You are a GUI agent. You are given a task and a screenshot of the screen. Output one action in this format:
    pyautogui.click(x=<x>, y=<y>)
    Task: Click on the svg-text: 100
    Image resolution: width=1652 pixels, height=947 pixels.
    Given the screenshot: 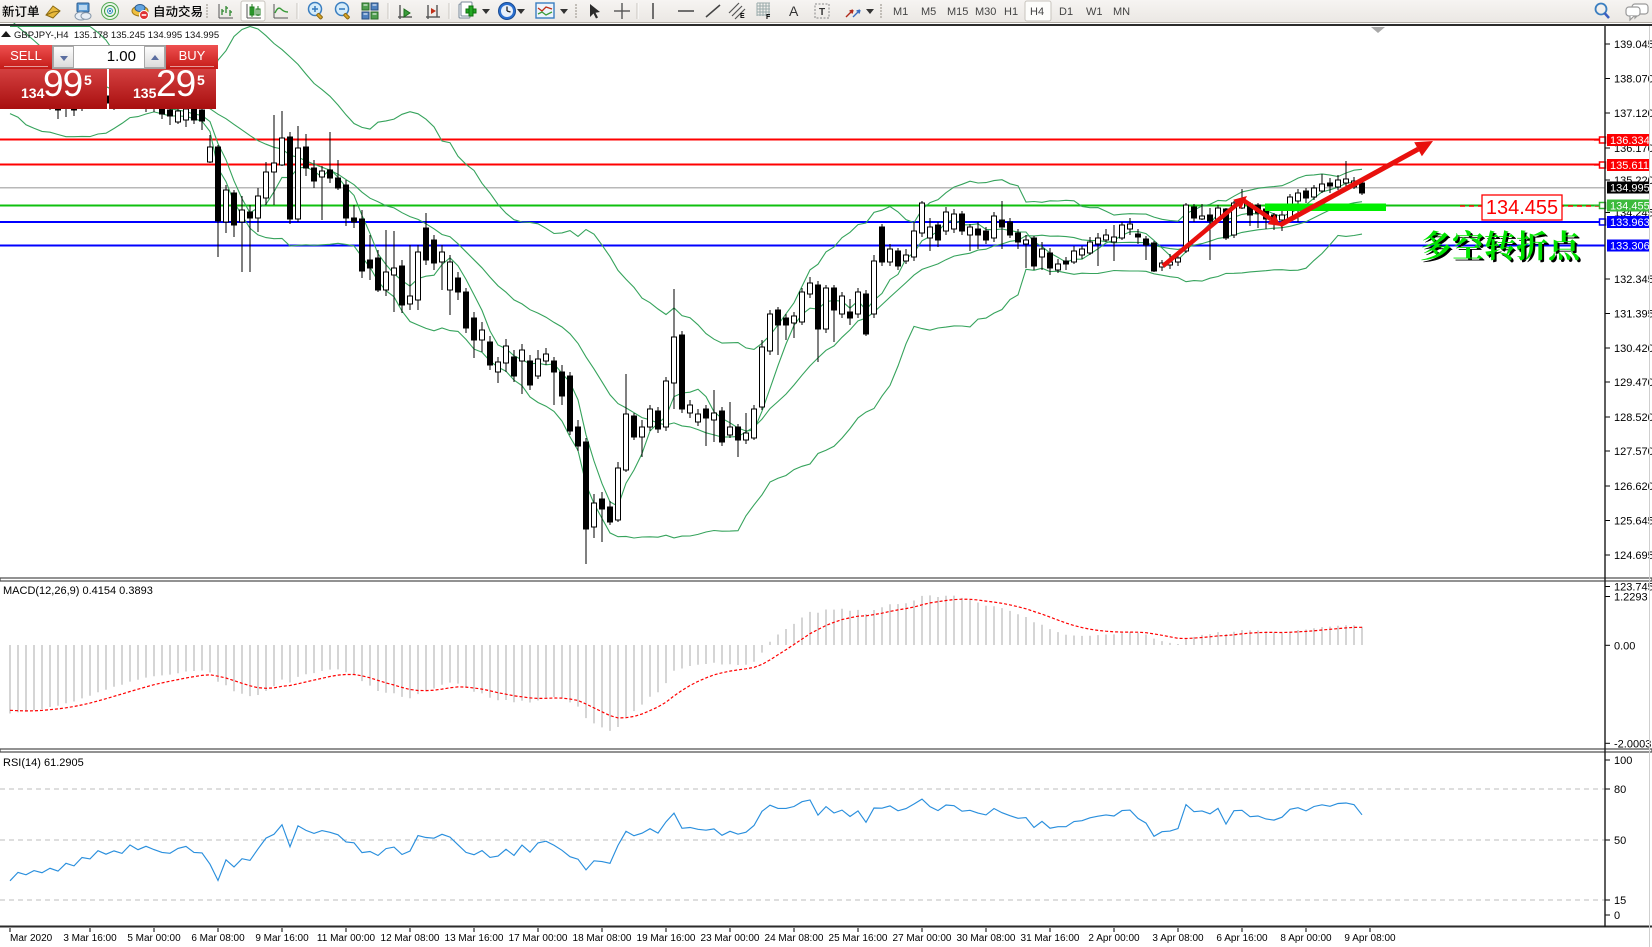 What is the action you would take?
    pyautogui.click(x=1623, y=761)
    